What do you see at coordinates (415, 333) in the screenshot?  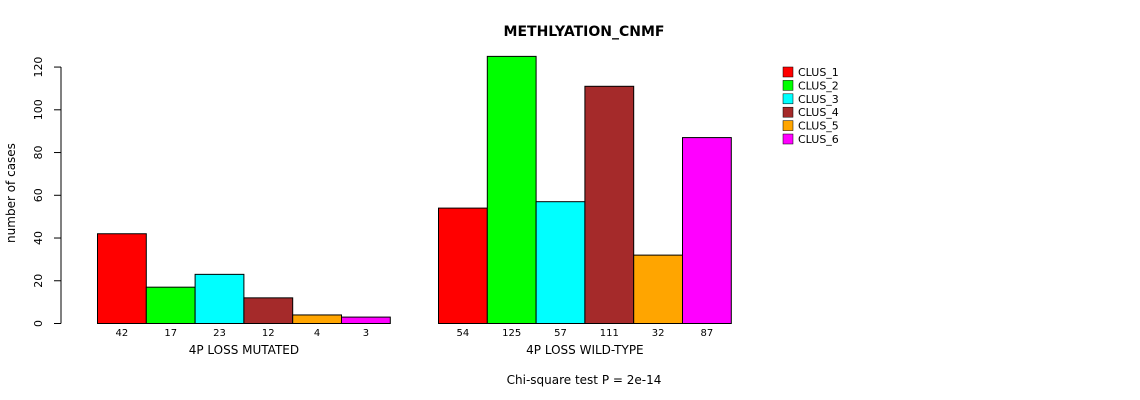 I see `count-labels: 42 17 23 12 4 3 54 125 57 111 32 87` at bounding box center [415, 333].